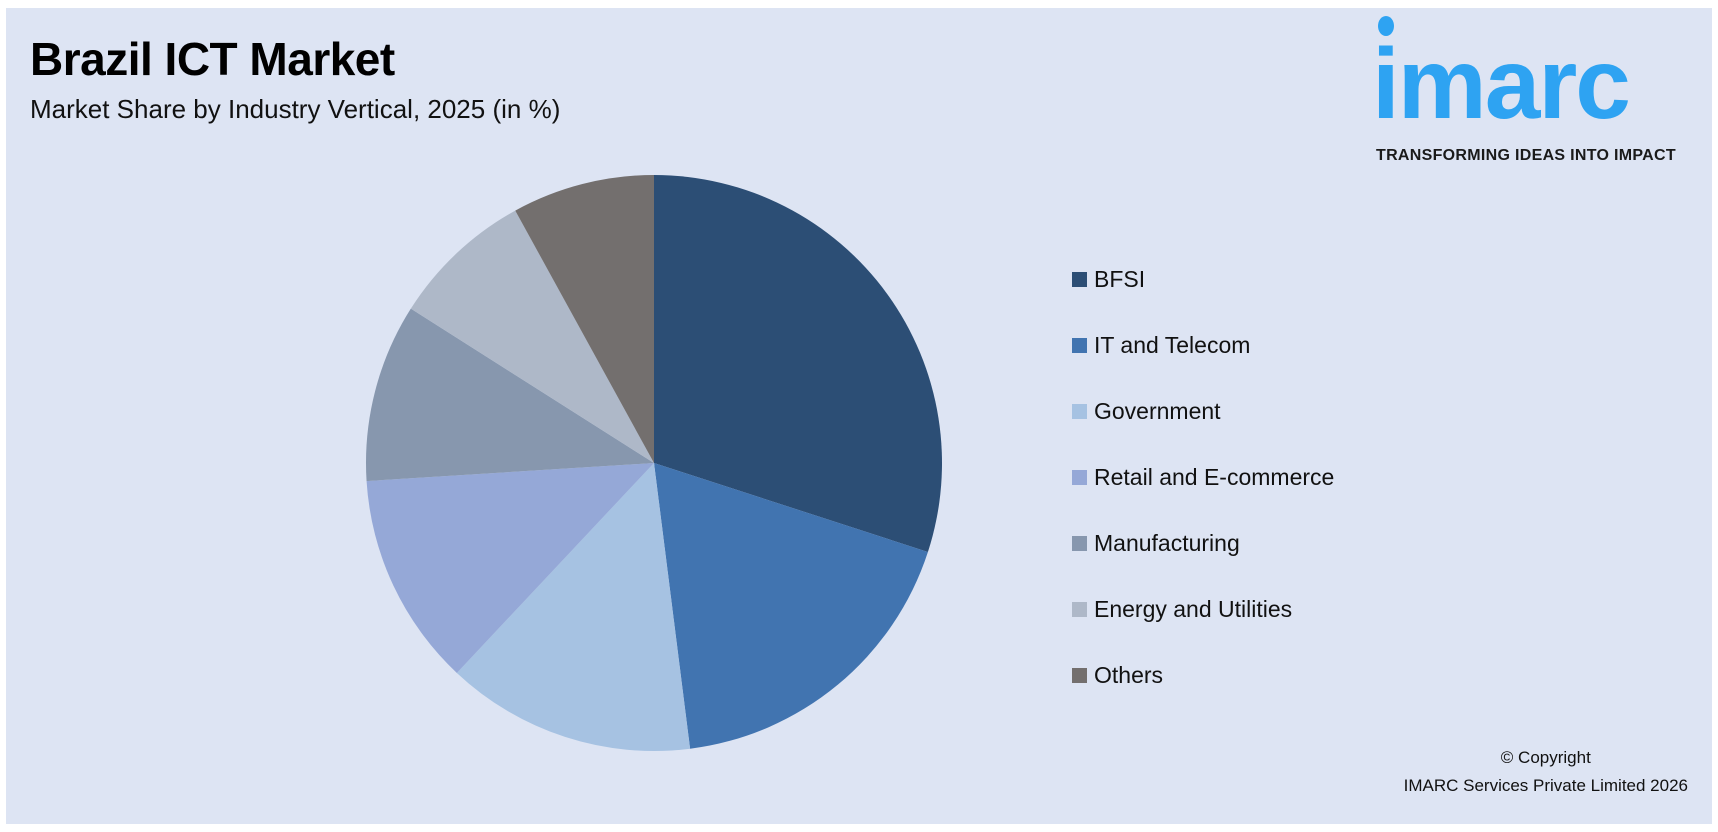 The image size is (1718, 832). I want to click on pie-slice-manufacturing, so click(510, 395).